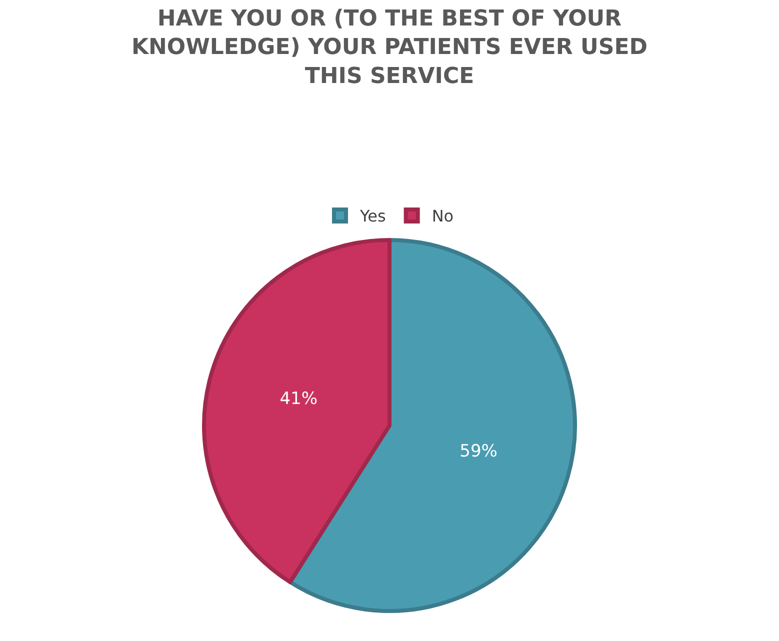  What do you see at coordinates (299, 399) in the screenshot?
I see `data-label: 41%` at bounding box center [299, 399].